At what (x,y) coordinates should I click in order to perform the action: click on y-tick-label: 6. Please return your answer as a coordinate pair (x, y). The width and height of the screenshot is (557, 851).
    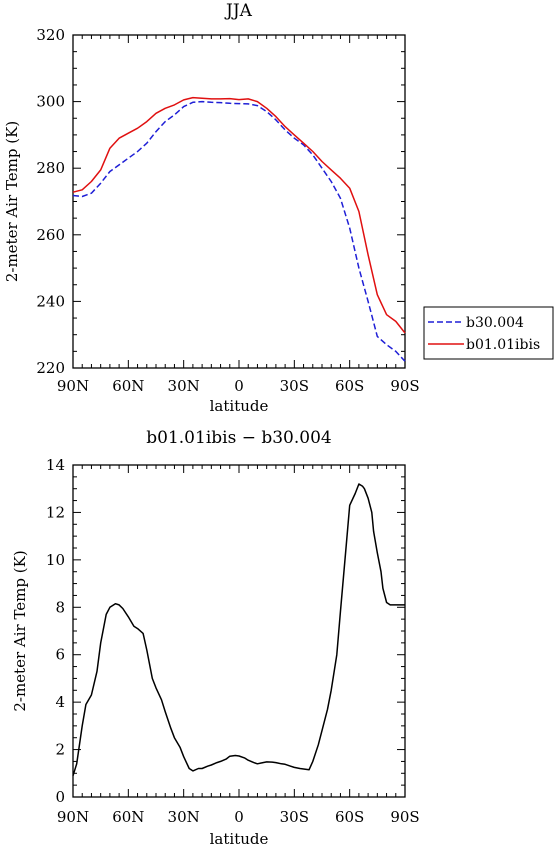
    Looking at the image, I should click on (60, 655).